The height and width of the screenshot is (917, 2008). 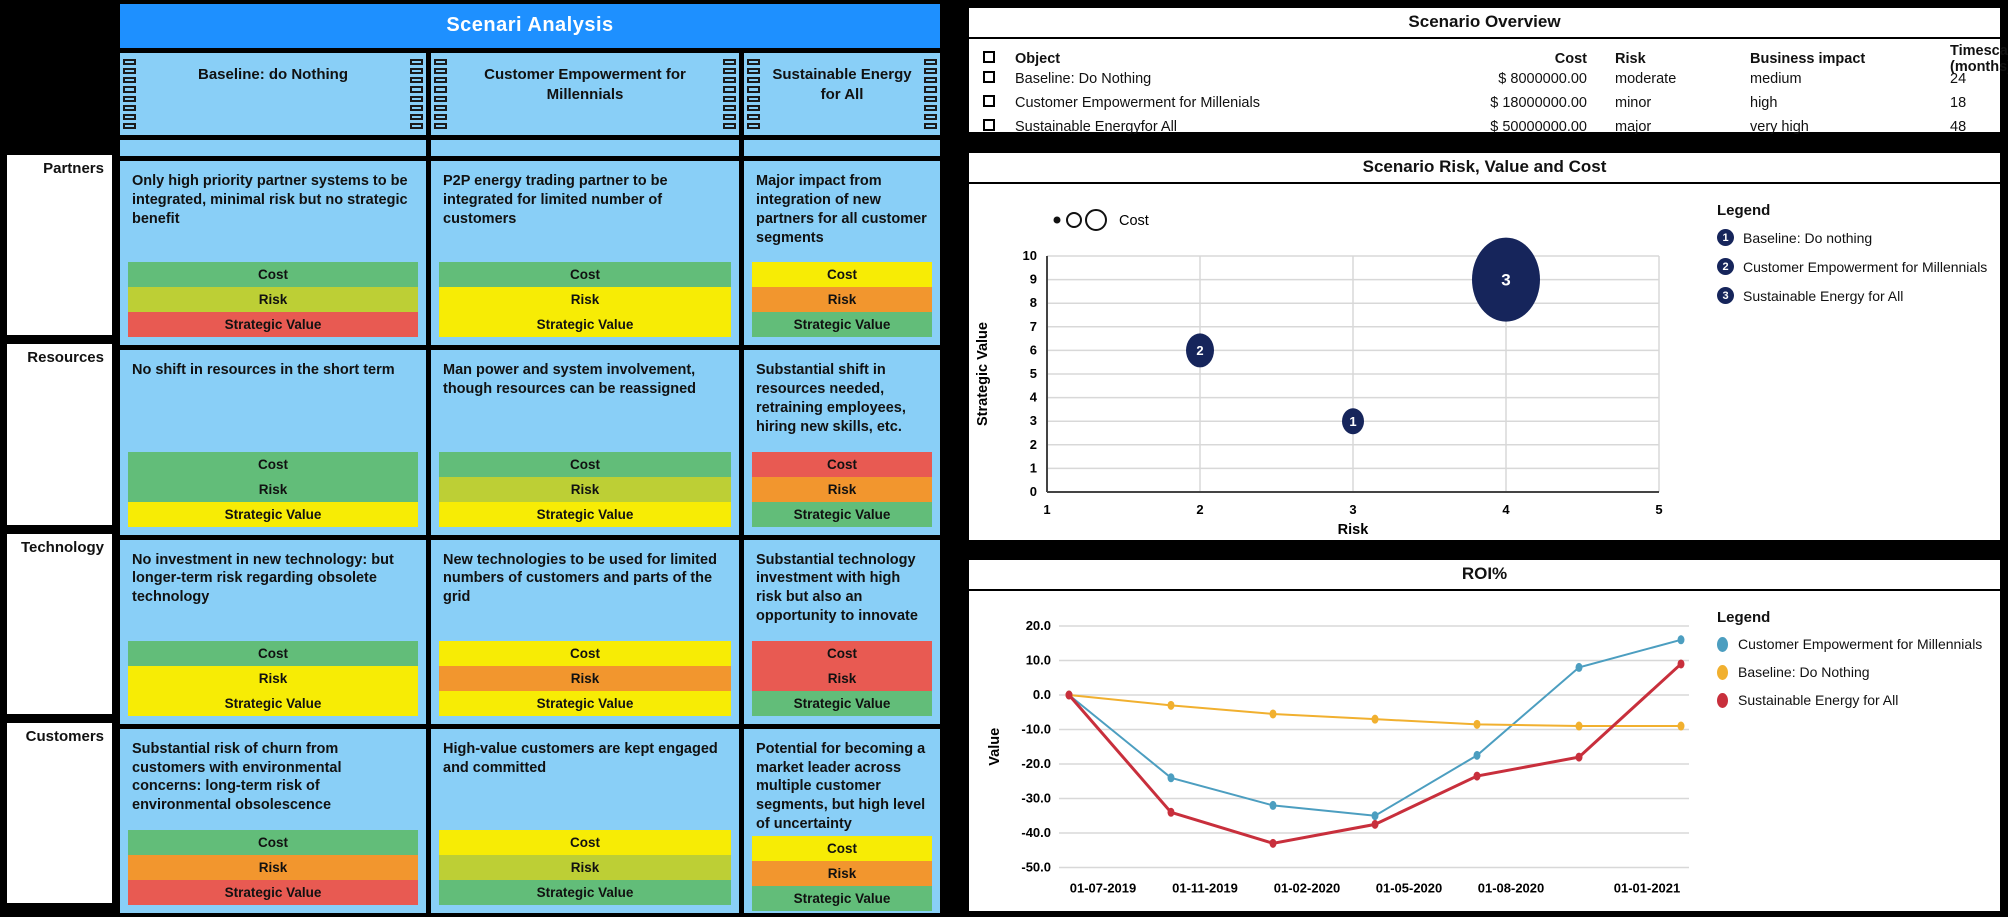 I want to click on bubble-point-2: 2, so click(x=1200, y=350).